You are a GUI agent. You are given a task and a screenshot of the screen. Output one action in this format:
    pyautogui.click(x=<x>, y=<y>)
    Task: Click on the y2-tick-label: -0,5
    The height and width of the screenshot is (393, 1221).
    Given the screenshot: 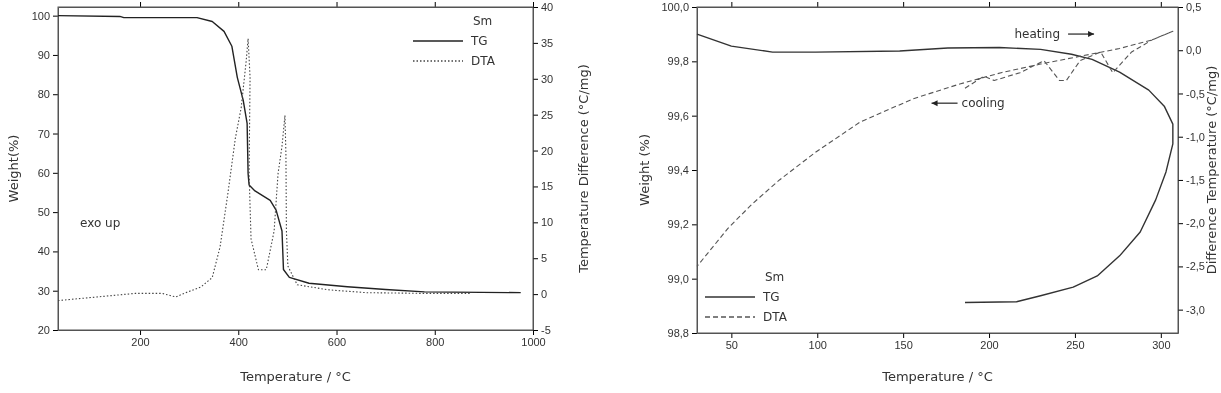 What is the action you would take?
    pyautogui.click(x=1195, y=93)
    